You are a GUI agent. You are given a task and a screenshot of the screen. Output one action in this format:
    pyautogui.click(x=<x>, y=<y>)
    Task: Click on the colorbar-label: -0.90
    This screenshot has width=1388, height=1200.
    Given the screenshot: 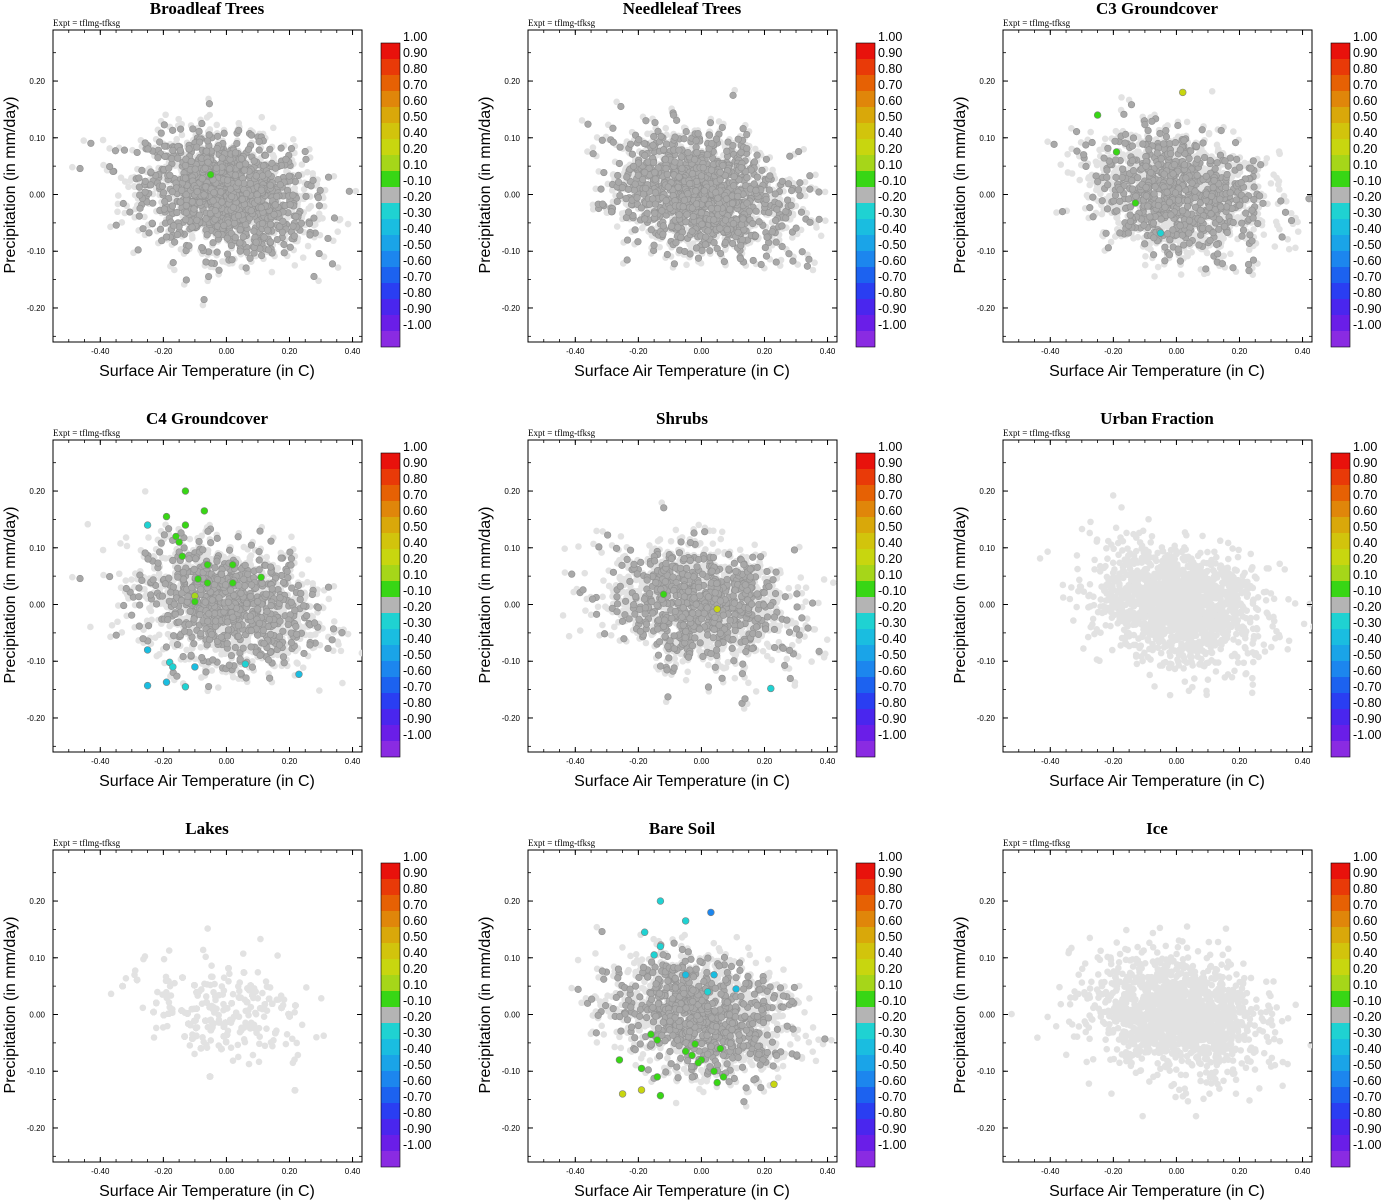 What is the action you would take?
    pyautogui.click(x=417, y=309)
    